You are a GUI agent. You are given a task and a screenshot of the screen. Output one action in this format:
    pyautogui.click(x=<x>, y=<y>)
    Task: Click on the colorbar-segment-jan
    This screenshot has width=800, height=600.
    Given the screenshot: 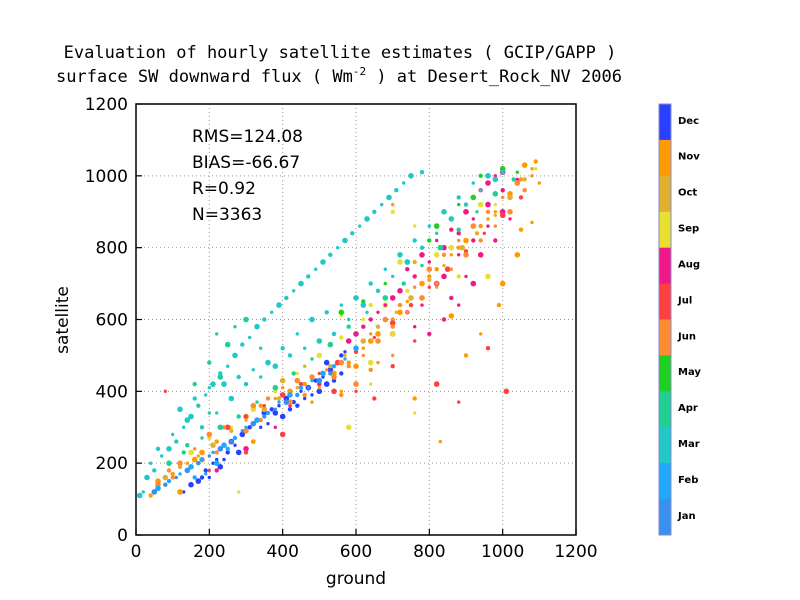 What is the action you would take?
    pyautogui.click(x=665, y=517)
    